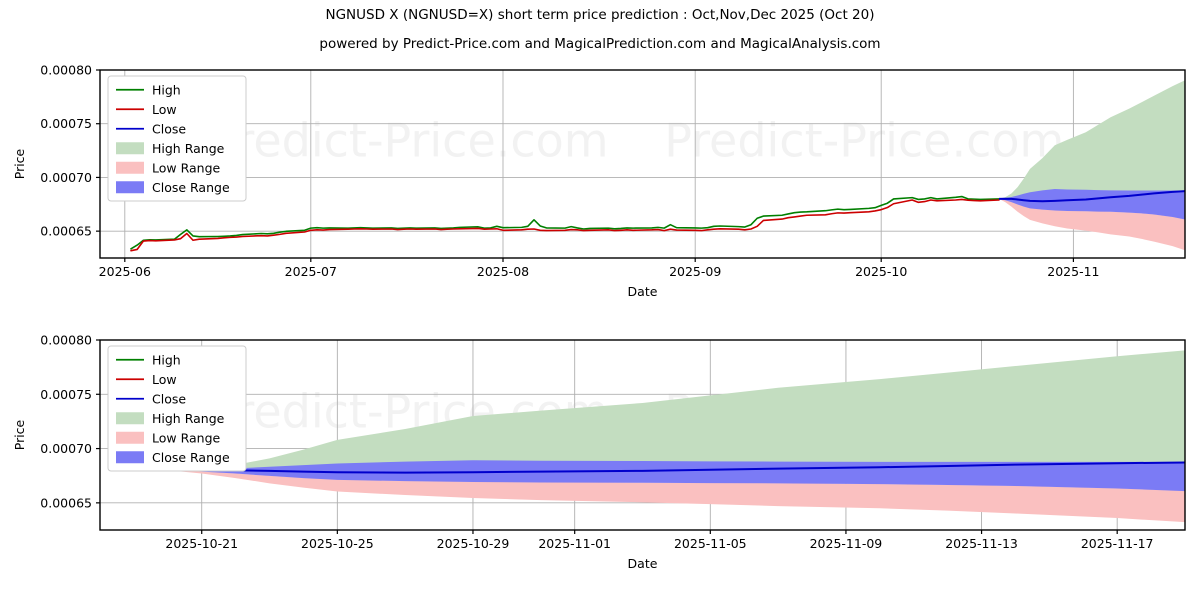 The image size is (1200, 600). I want to click on x-tick-label: 2025-11-09, so click(846, 543).